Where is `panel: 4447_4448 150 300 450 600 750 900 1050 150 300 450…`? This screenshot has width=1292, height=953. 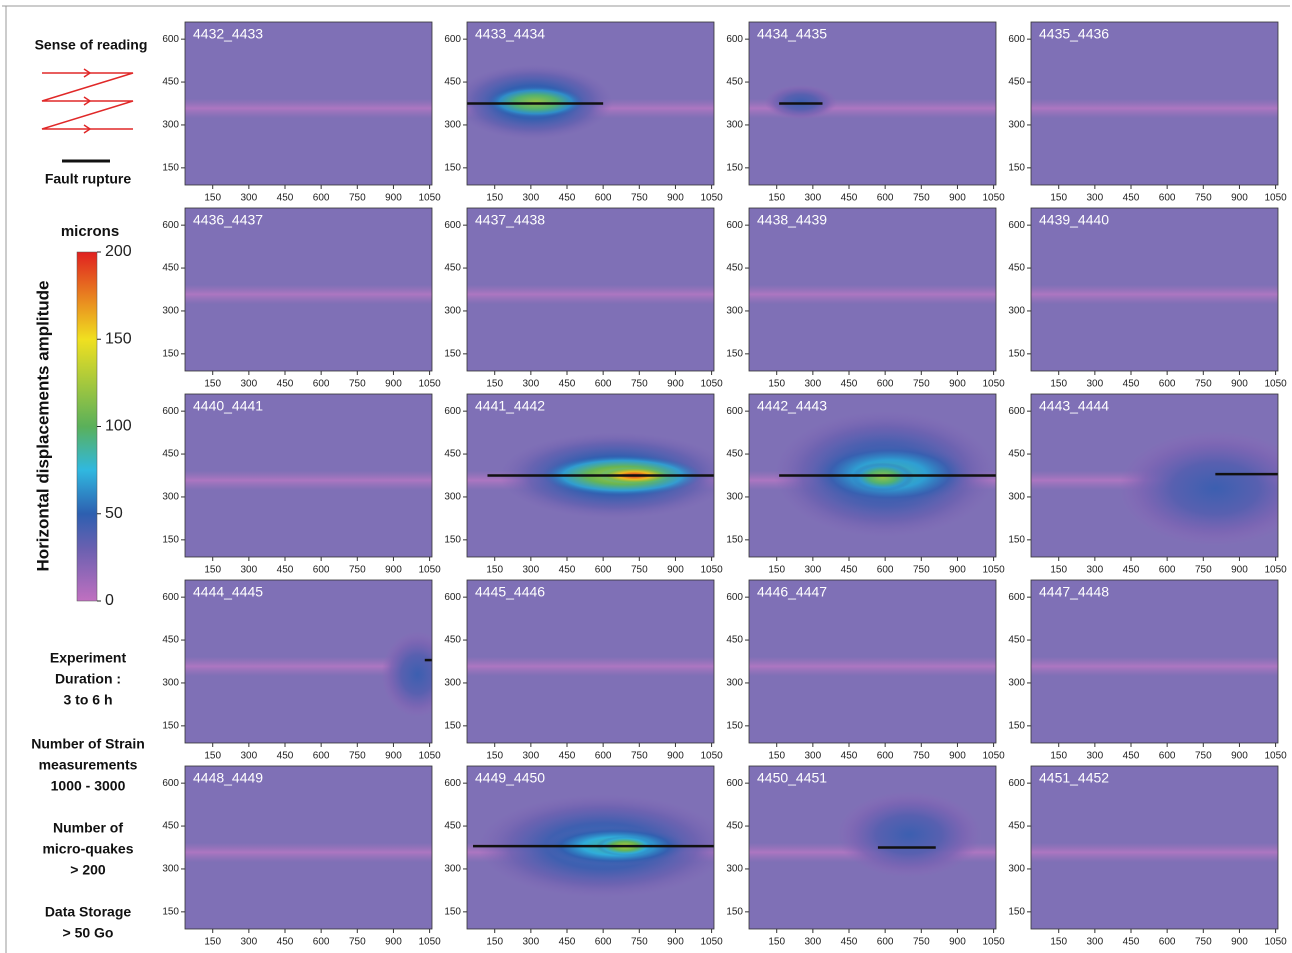 panel: 4447_4448 150 300 450 600 750 900 1050 150 300 450… is located at coordinates (1147, 670).